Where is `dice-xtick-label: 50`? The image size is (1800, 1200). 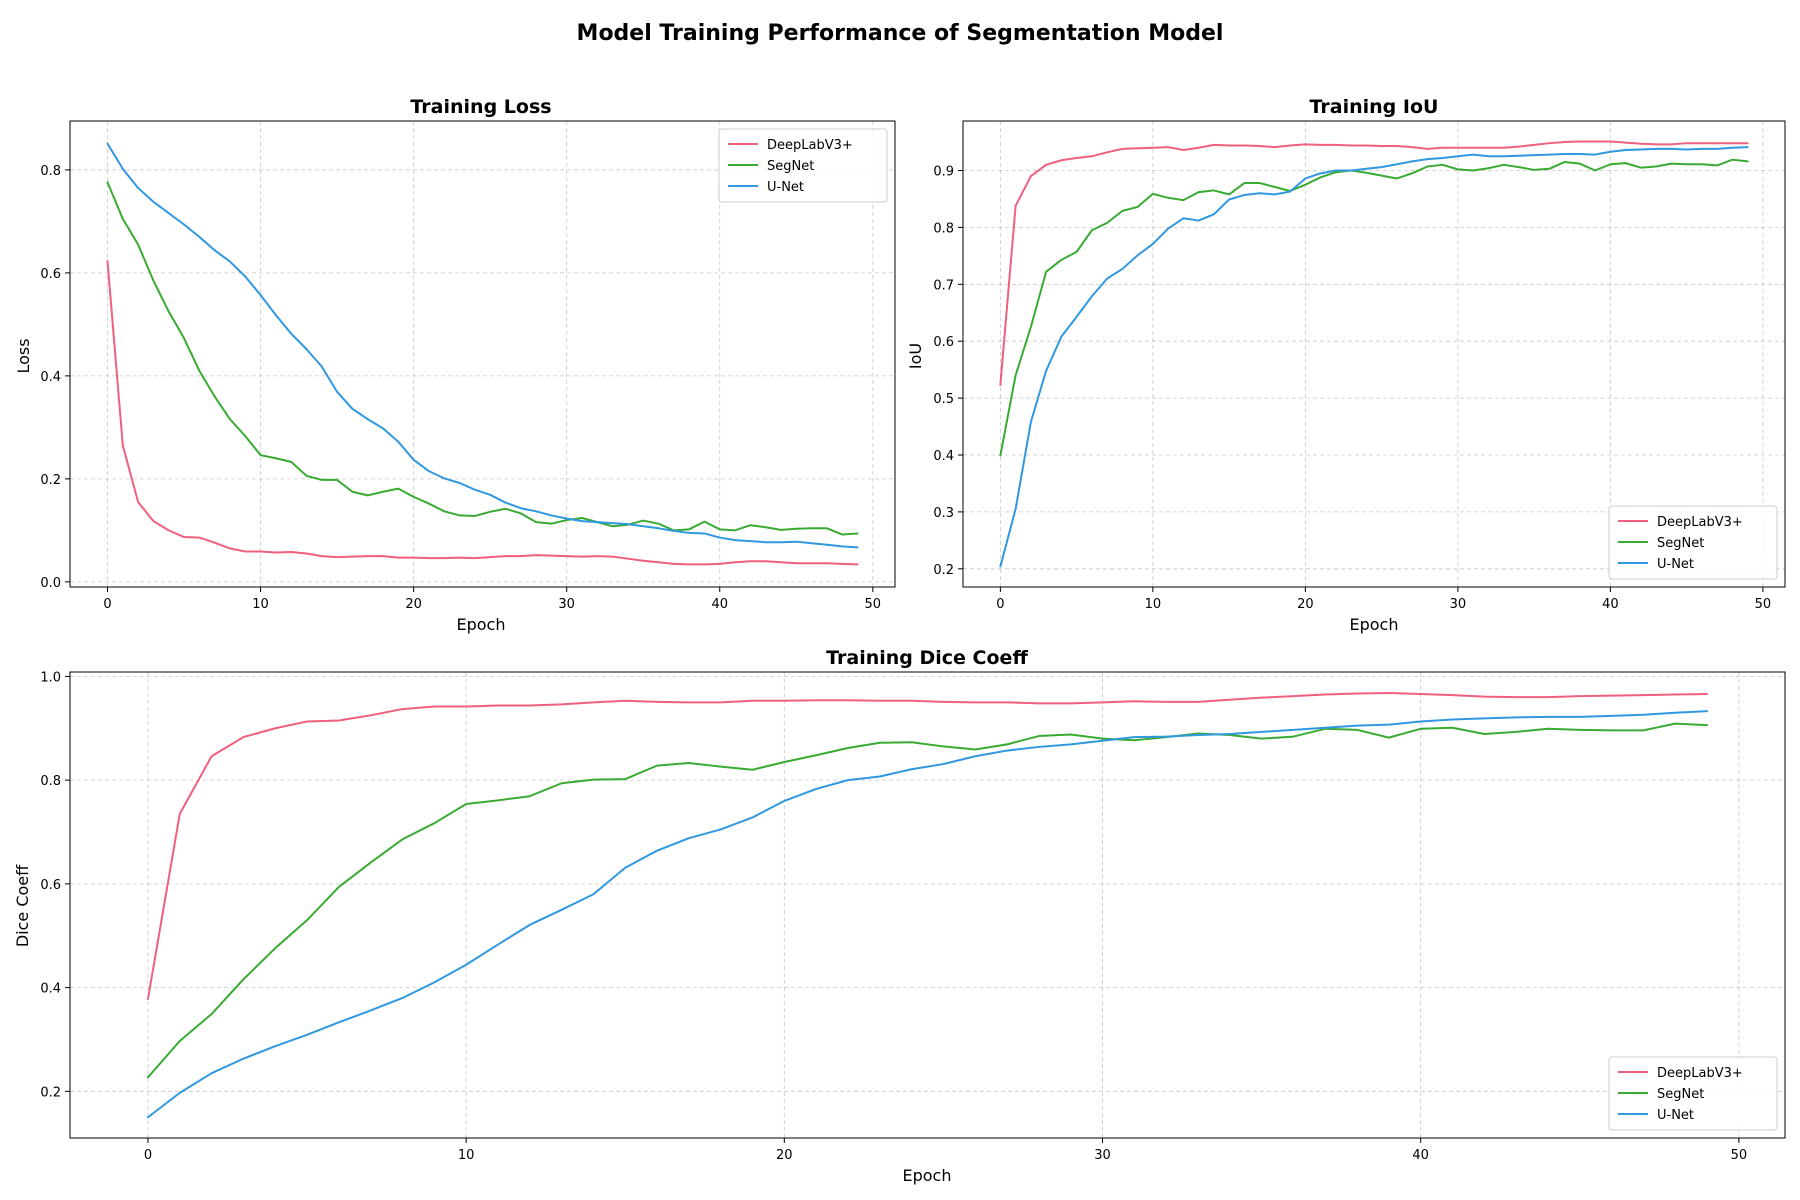 dice-xtick-label: 50 is located at coordinates (1739, 1155).